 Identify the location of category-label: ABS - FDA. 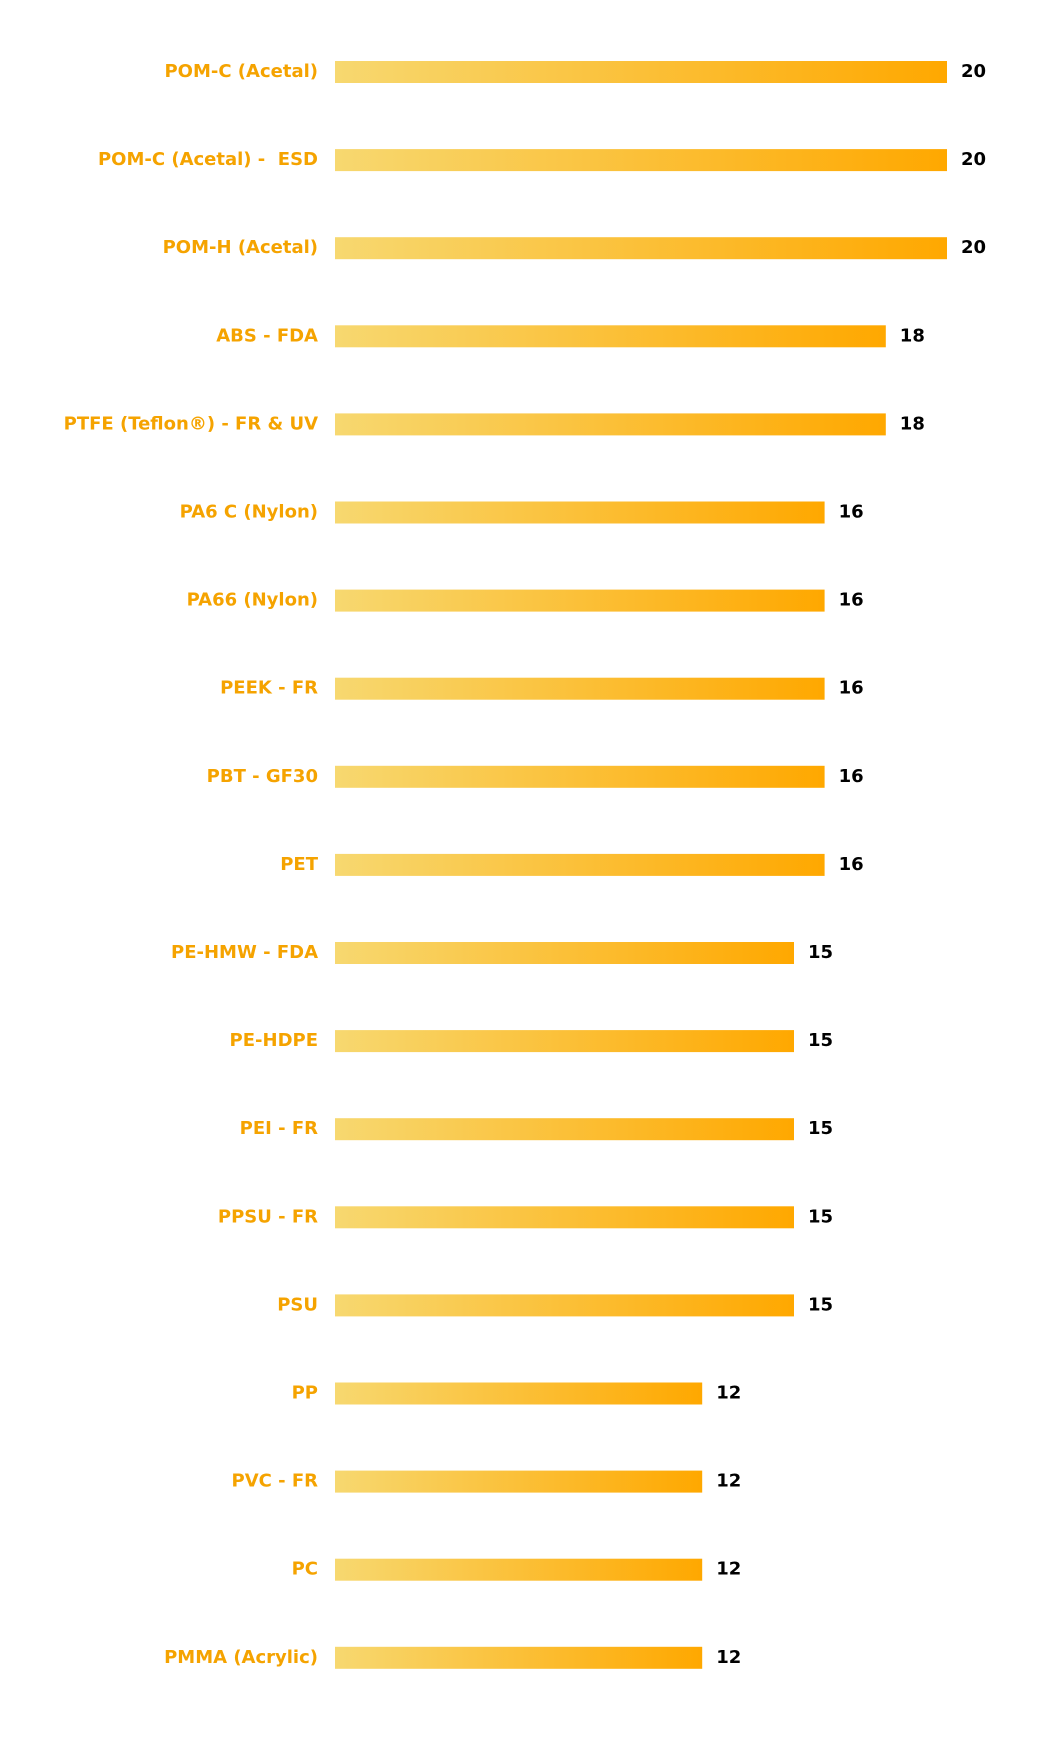
(267, 335).